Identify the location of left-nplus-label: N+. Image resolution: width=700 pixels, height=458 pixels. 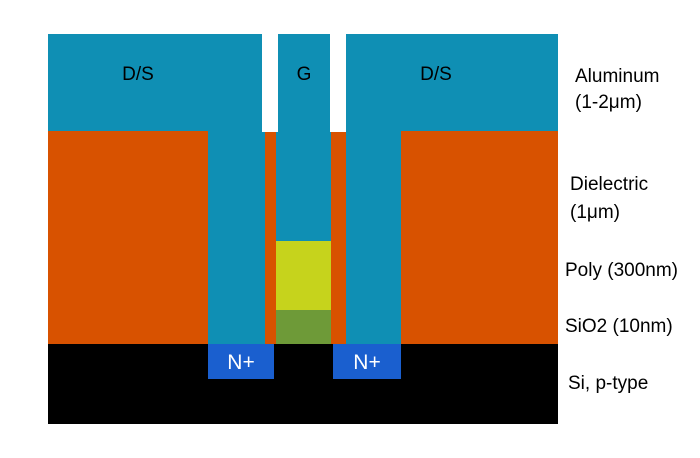
(240, 362).